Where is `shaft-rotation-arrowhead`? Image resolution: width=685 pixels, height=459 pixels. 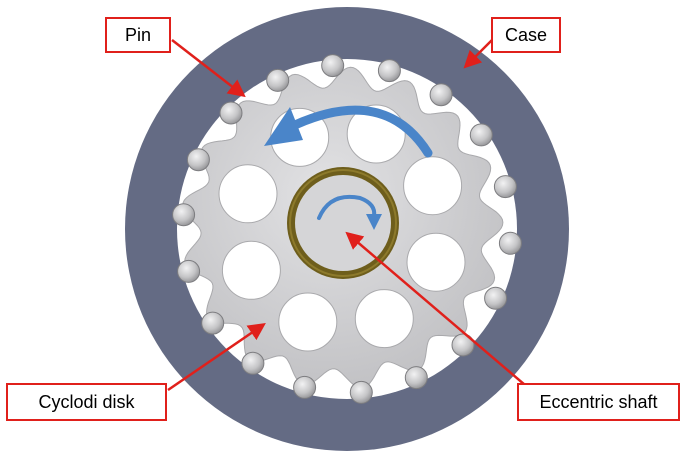 shaft-rotation-arrowhead is located at coordinates (374, 222).